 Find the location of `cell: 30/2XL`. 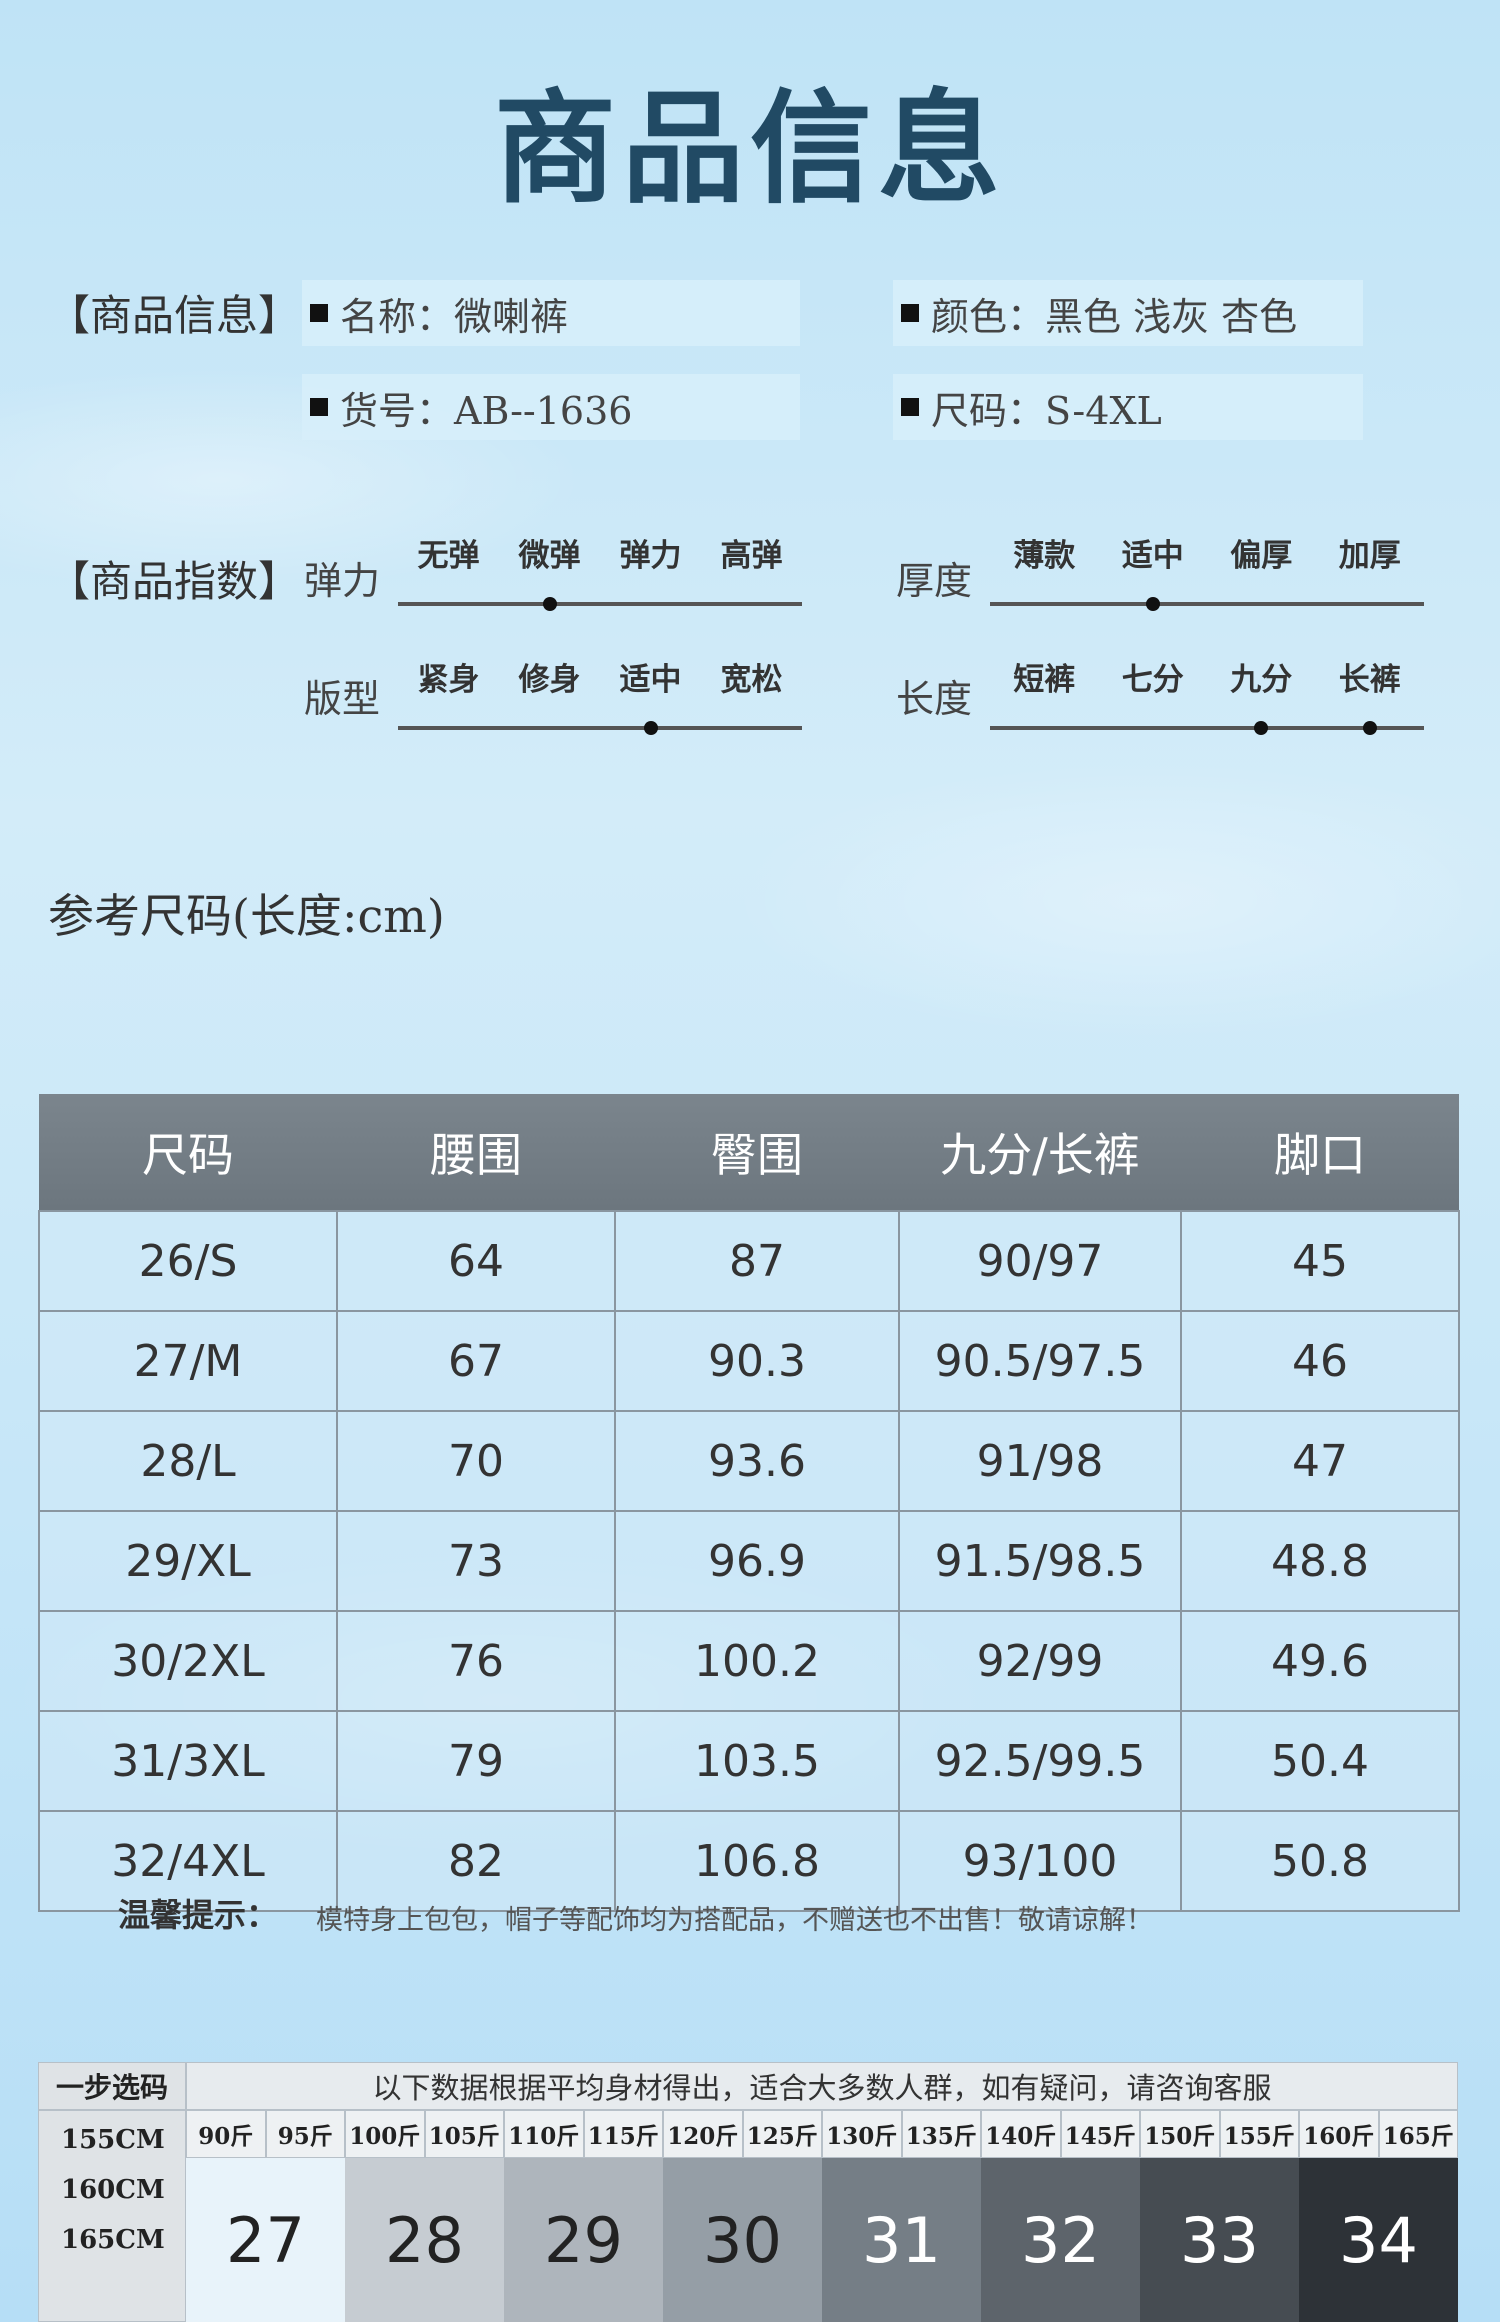

cell: 30/2XL is located at coordinates (188, 1661).